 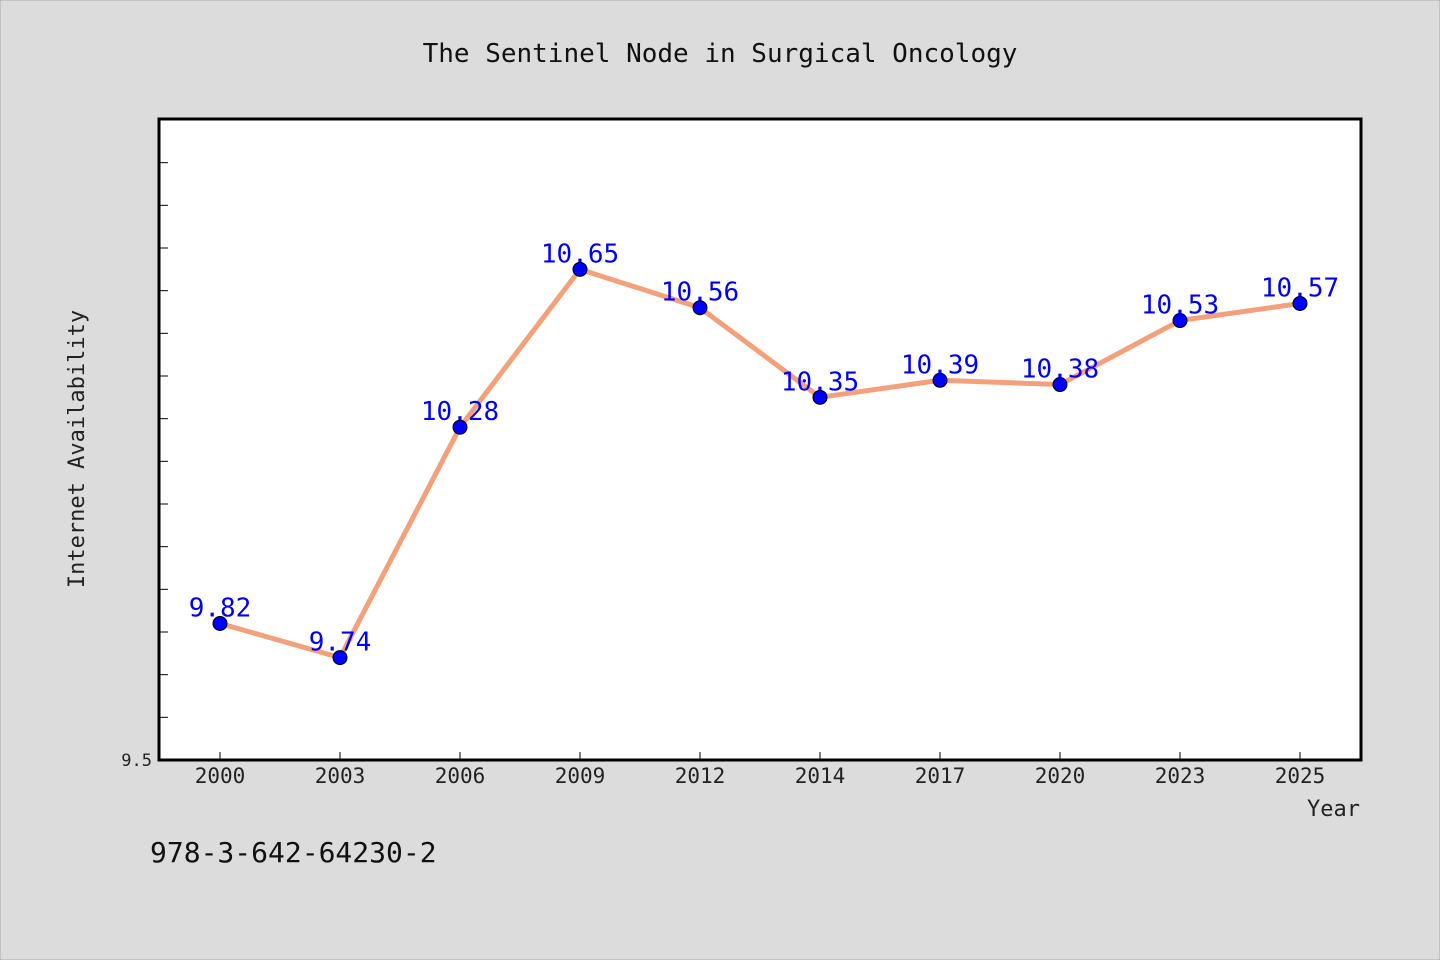 What do you see at coordinates (460, 776) in the screenshot?
I see `x-tick-label: 2006` at bounding box center [460, 776].